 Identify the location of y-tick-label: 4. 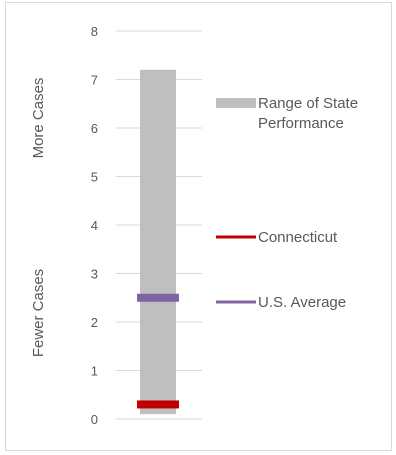
(94, 225).